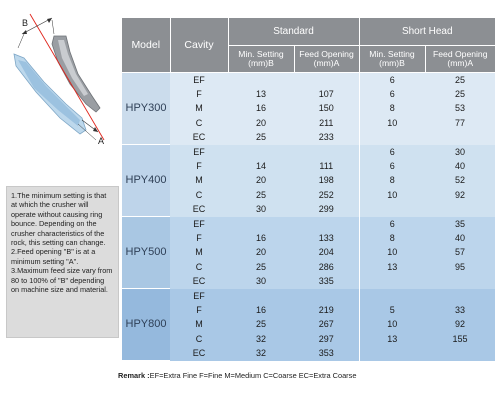  What do you see at coordinates (460, 151) in the screenshot?
I see `sh-feed-opening-cell: 30` at bounding box center [460, 151].